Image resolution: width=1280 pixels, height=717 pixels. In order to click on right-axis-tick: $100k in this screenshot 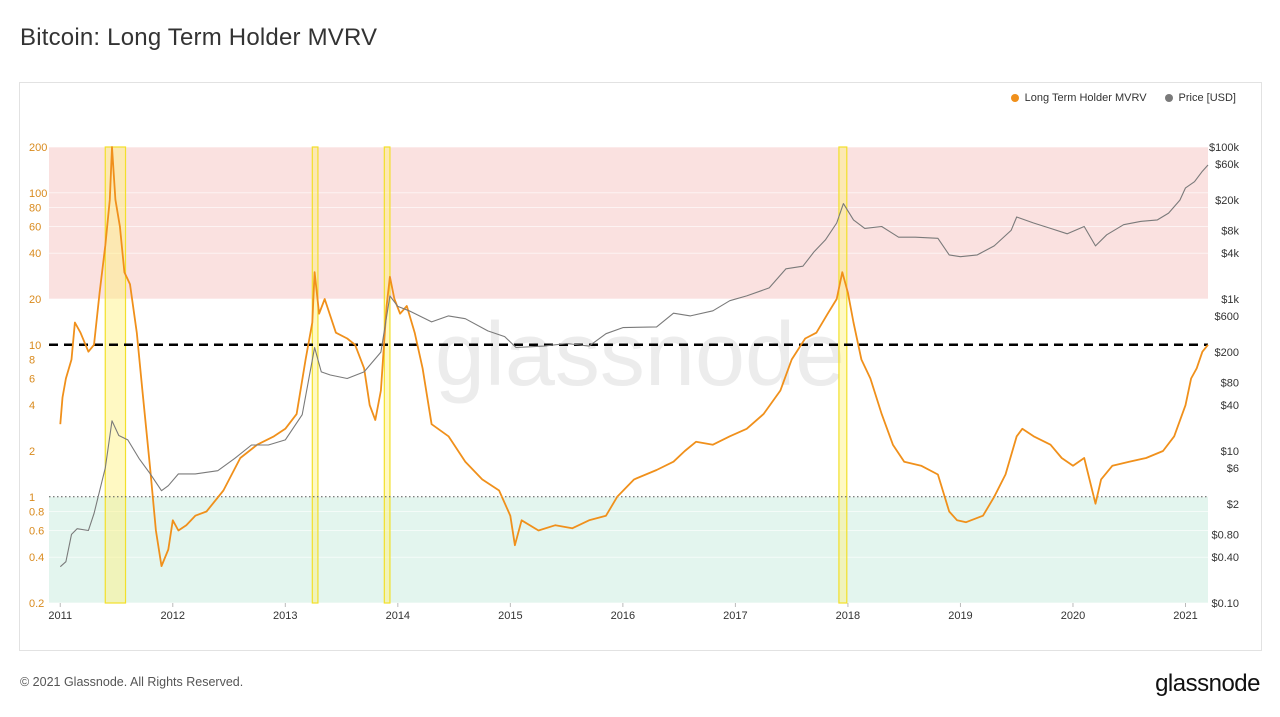, I will do `click(1224, 148)`.